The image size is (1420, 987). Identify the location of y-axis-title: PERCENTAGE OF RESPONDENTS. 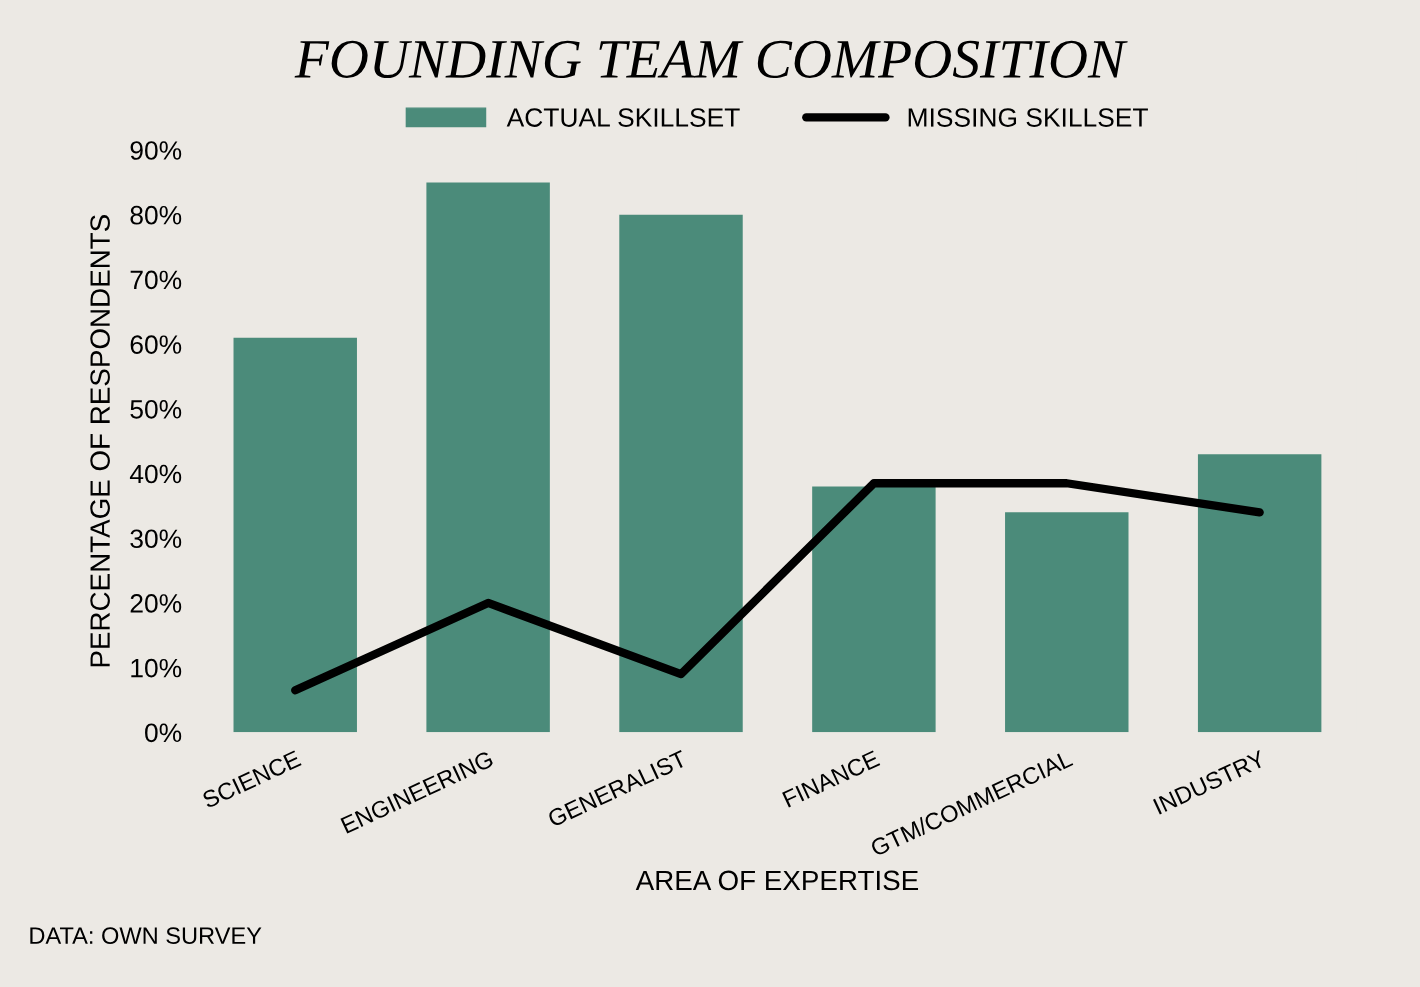
(100, 441).